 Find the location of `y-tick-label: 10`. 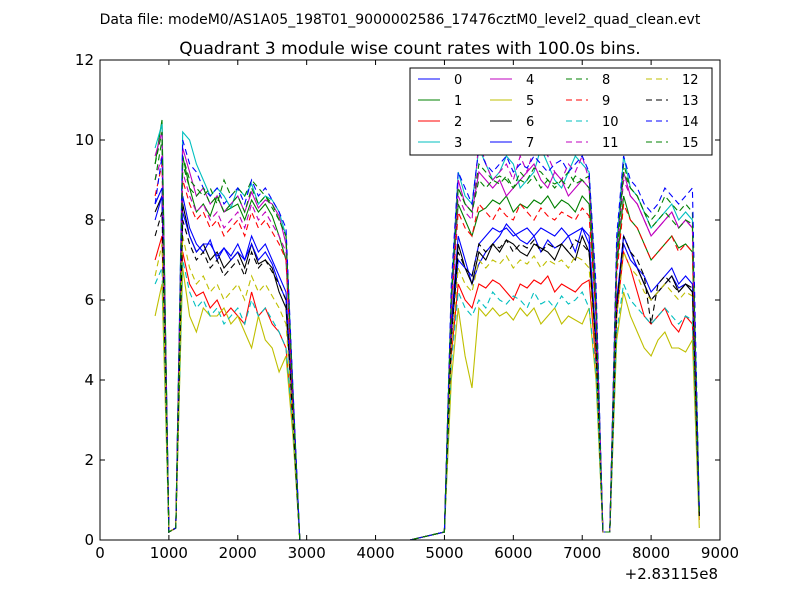

y-tick-label: 10 is located at coordinates (84, 140).